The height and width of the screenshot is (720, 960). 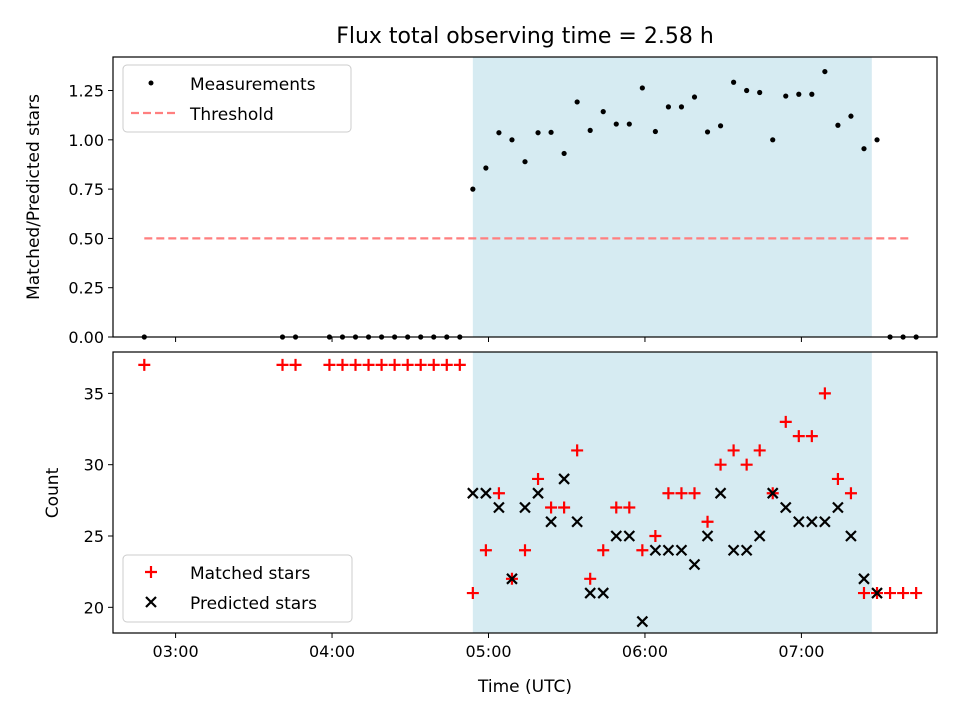 I want to click on top-legend: Measurements Threshold, so click(x=237, y=98).